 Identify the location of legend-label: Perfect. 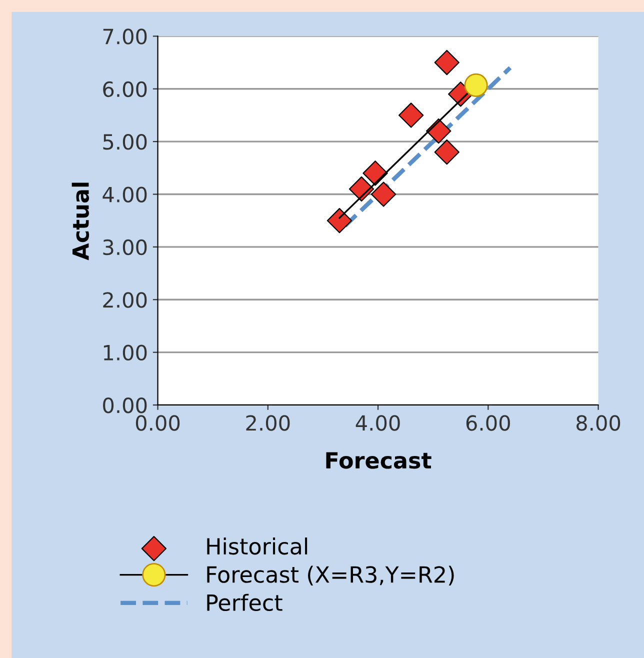
(244, 603).